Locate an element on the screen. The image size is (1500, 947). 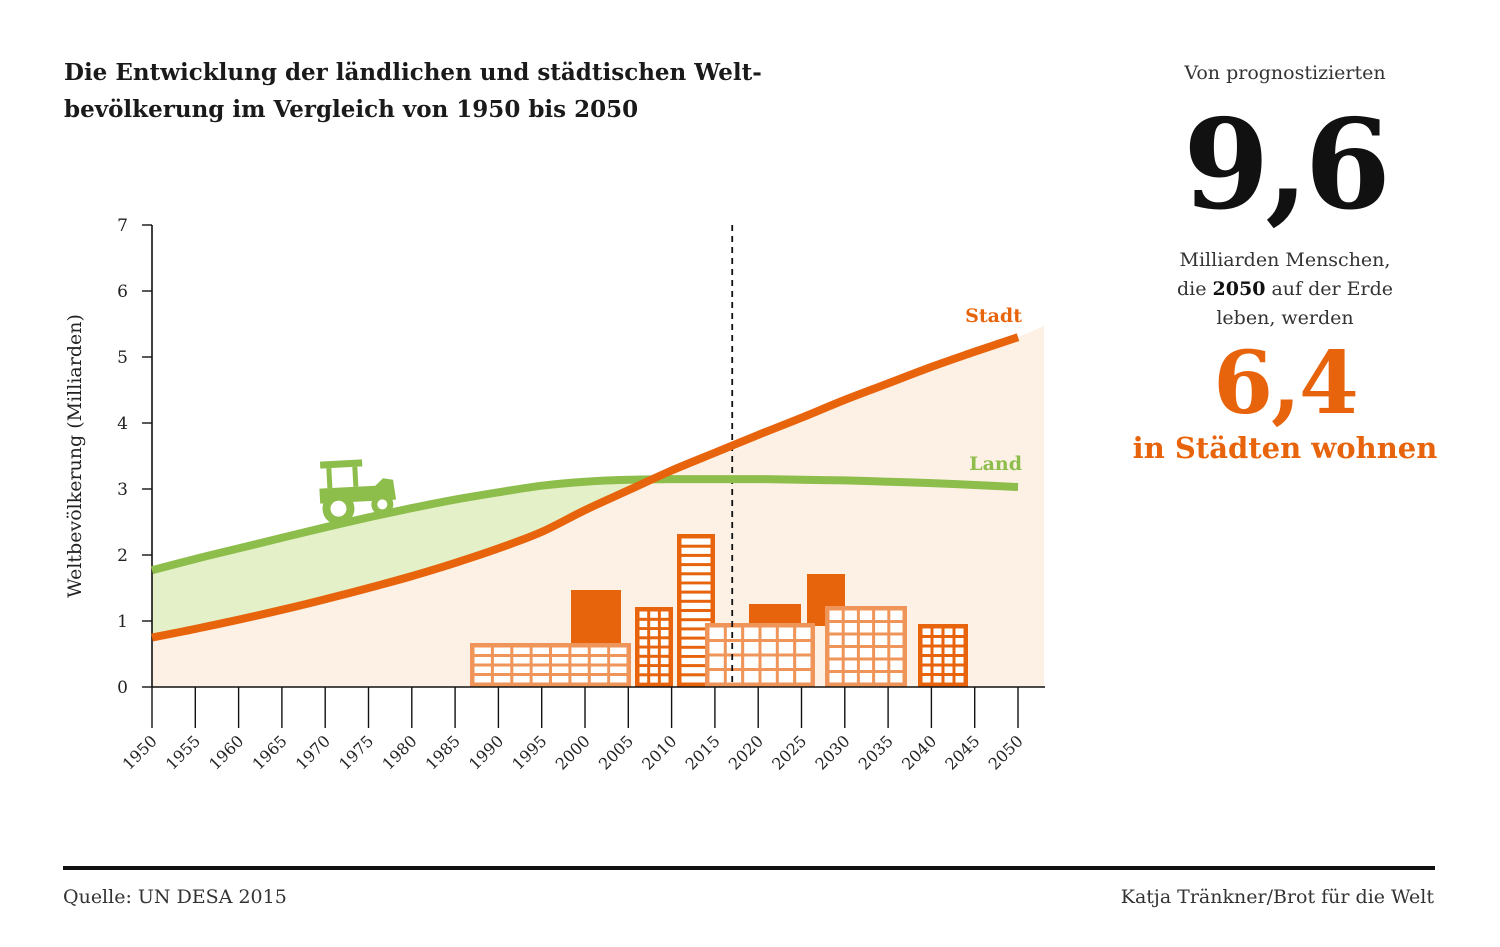
y-tick-label: 2 is located at coordinates (122, 556).